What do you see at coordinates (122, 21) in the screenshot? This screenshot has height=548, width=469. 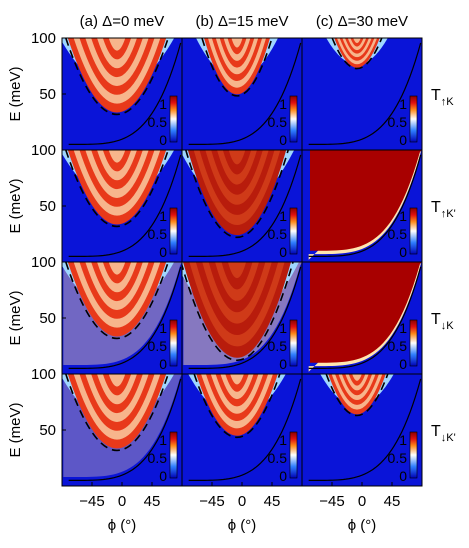 I see `column-title-a: (a) Δ=0 meV` at bounding box center [122, 21].